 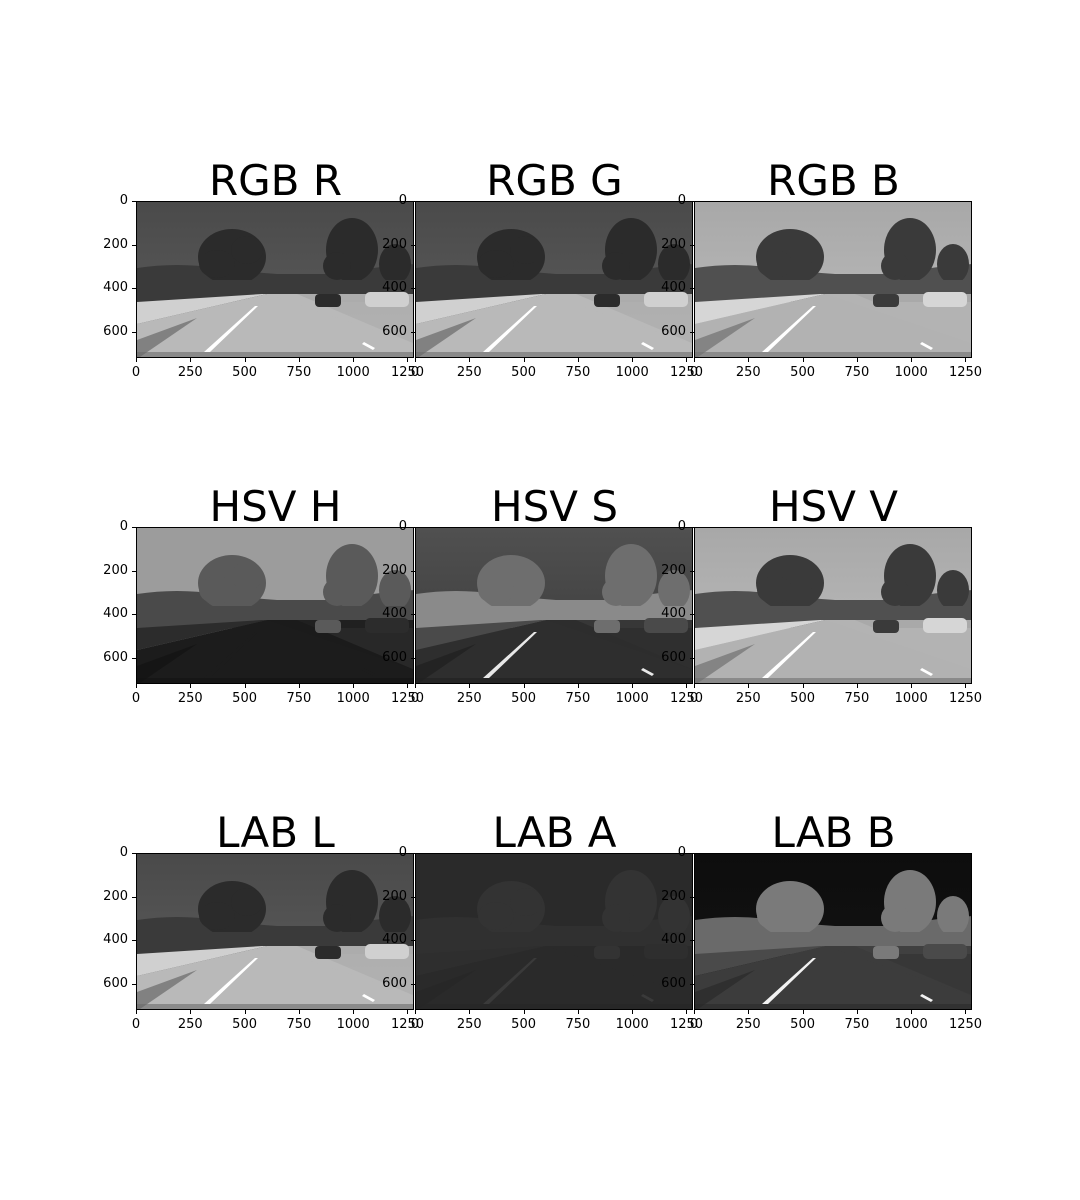 What do you see at coordinates (554, 605) in the screenshot?
I see `channel-image-hsv-s` at bounding box center [554, 605].